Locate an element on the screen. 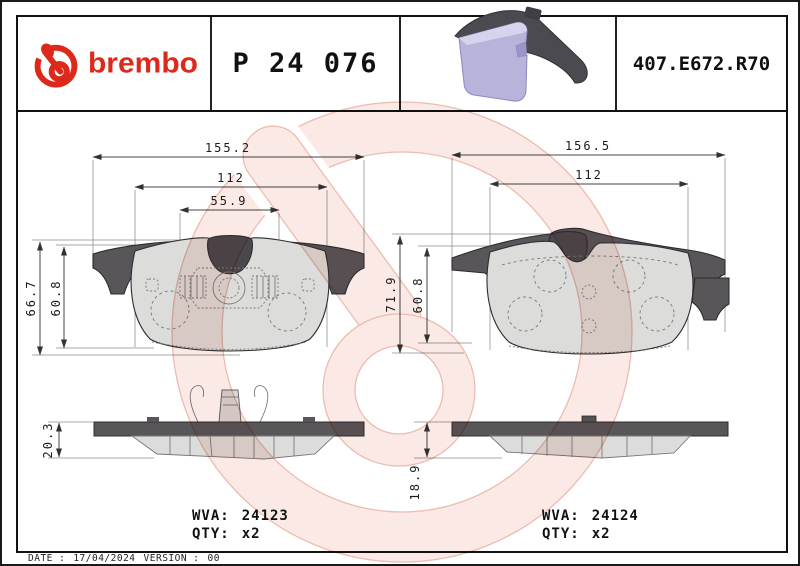 The height and width of the screenshot is (566, 800). left-qty-value: x2 is located at coordinates (251, 534).